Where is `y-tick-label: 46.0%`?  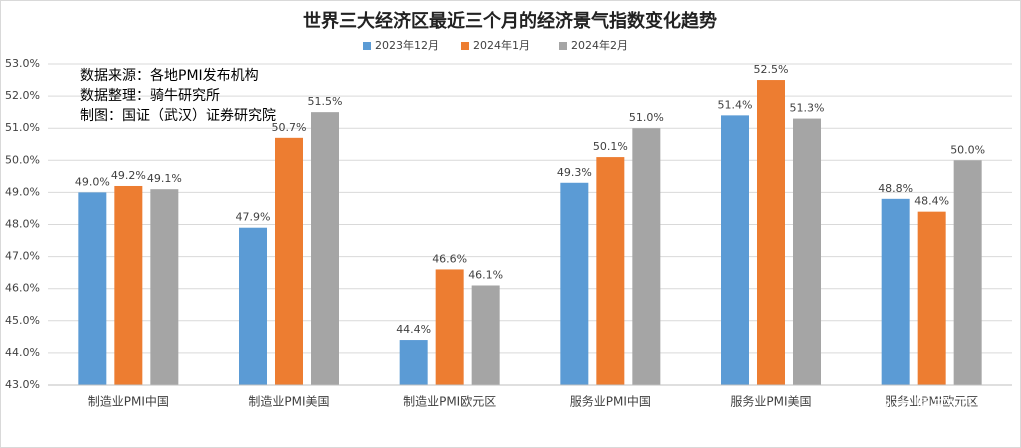 y-tick-label: 46.0% is located at coordinates (22, 288).